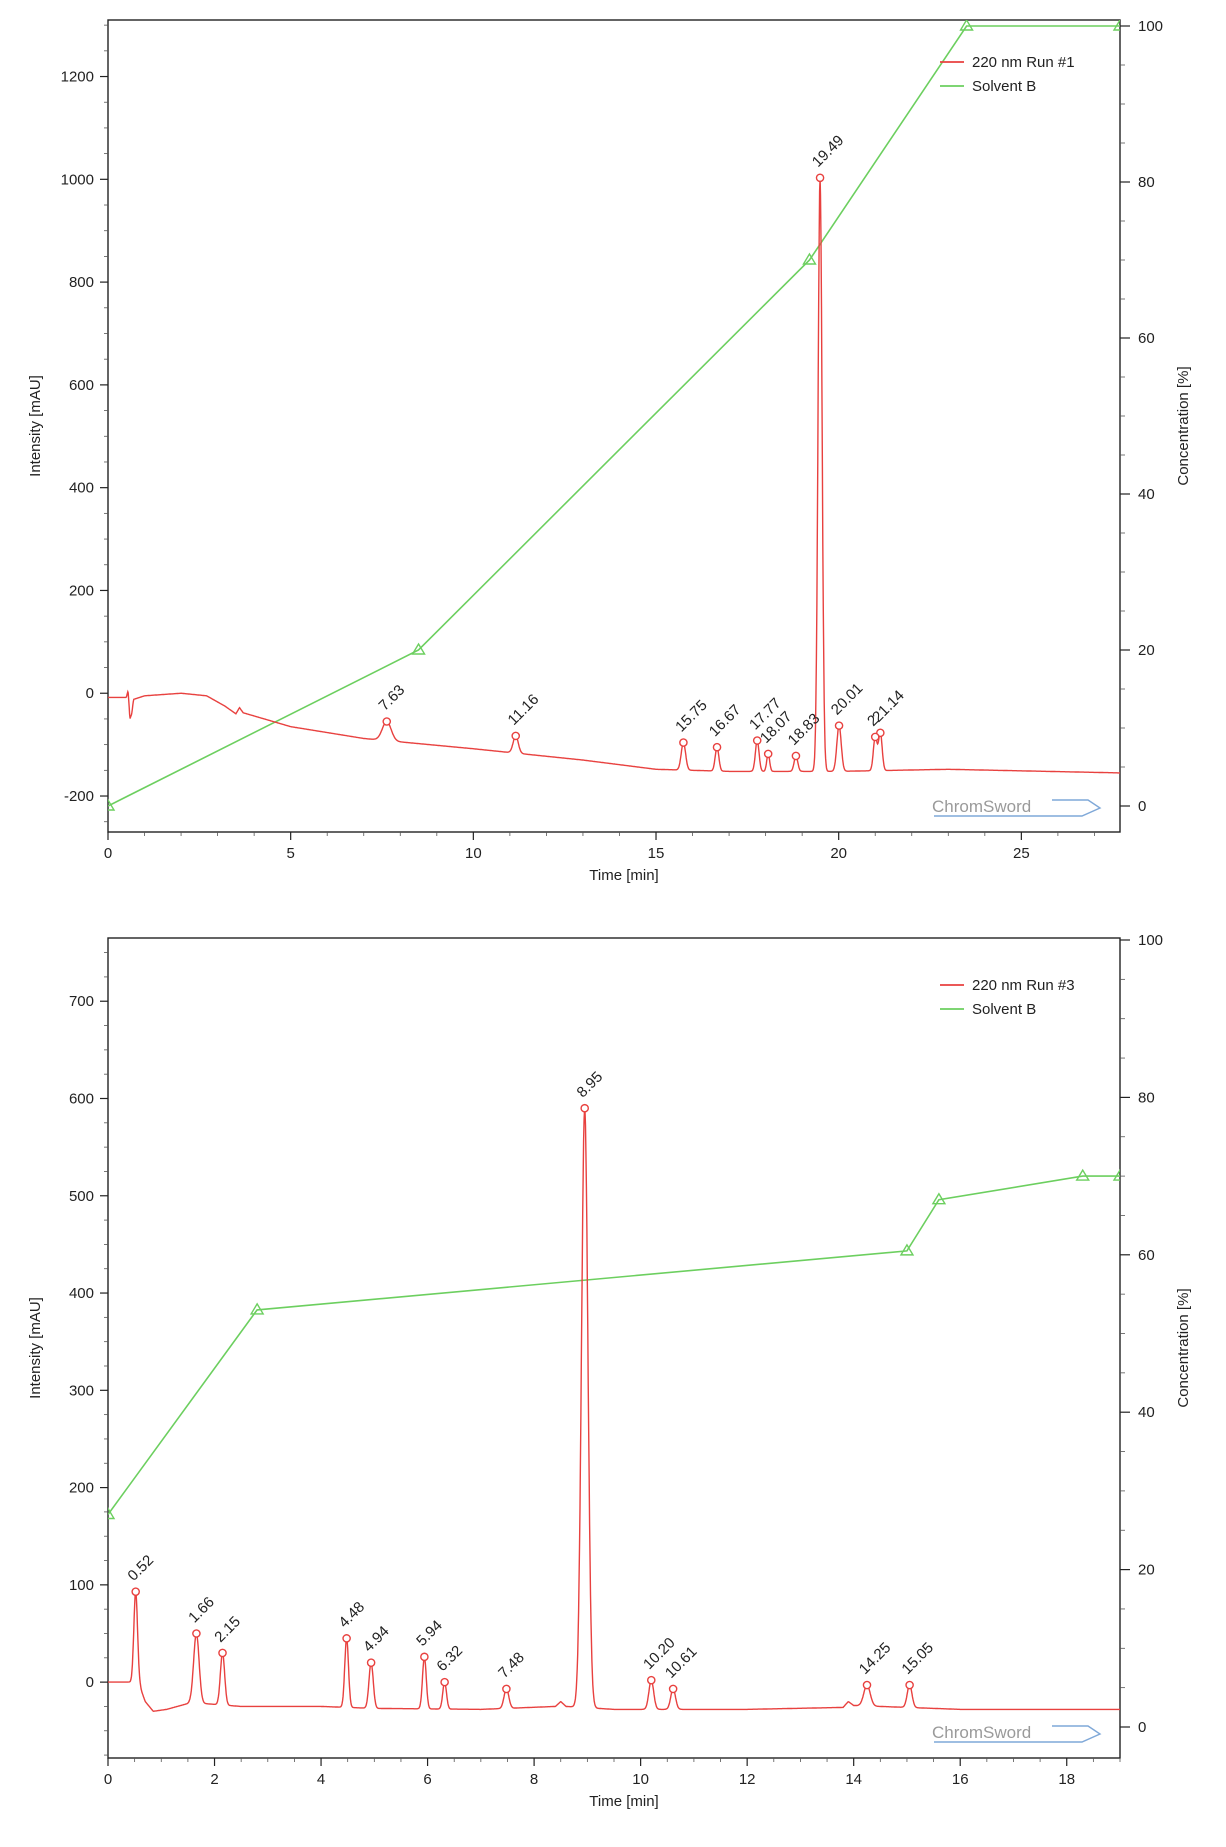 The image size is (1226, 1847). What do you see at coordinates (81, 1196) in the screenshot?
I see `y-tick-label: 500` at bounding box center [81, 1196].